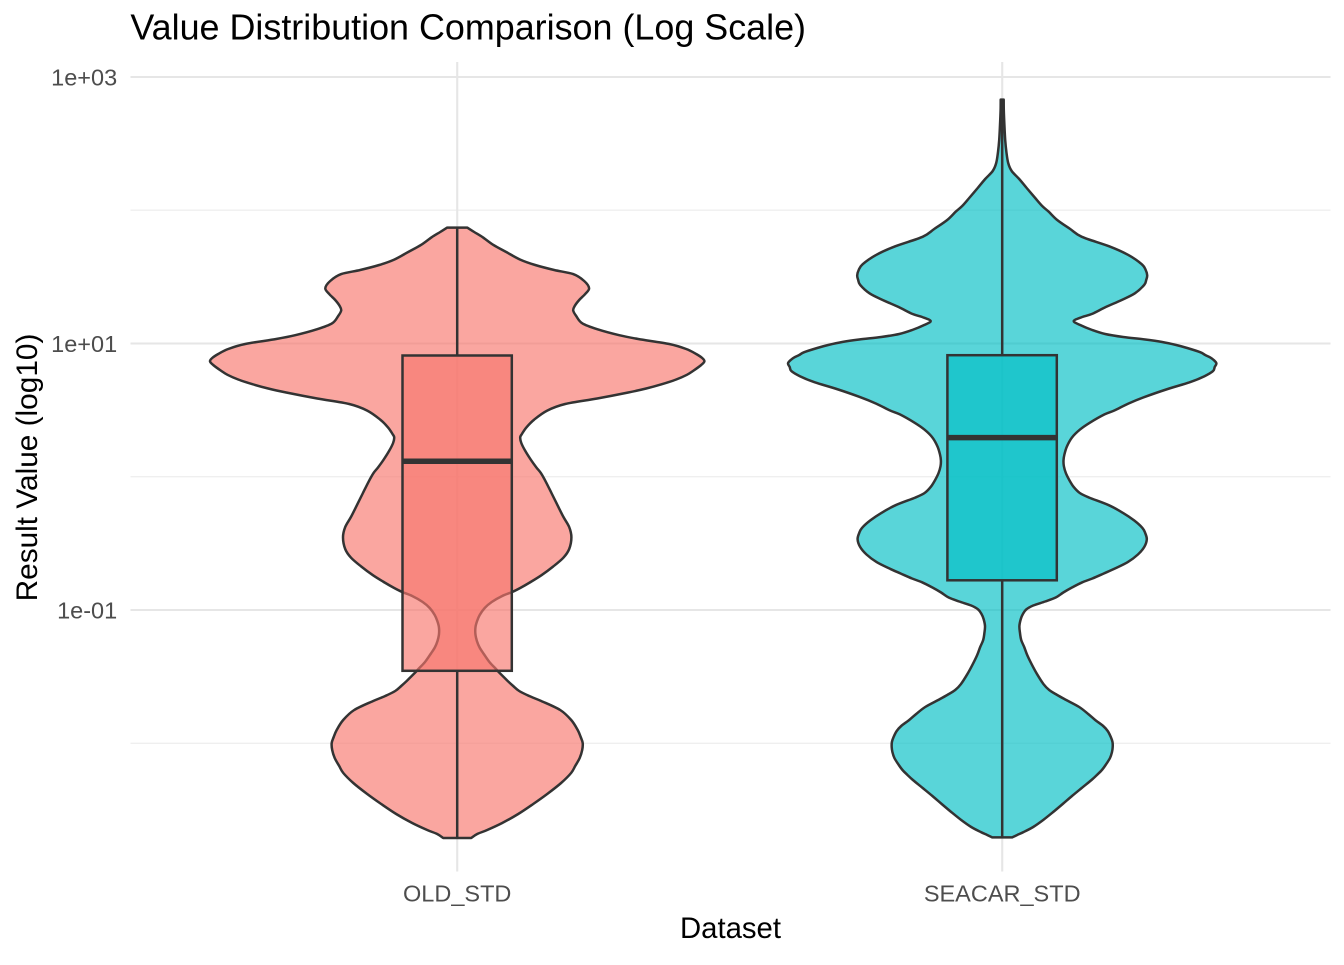 Image resolution: width=1344 pixels, height=965 pixels. I want to click on svg-text: Dataset, so click(730, 928).